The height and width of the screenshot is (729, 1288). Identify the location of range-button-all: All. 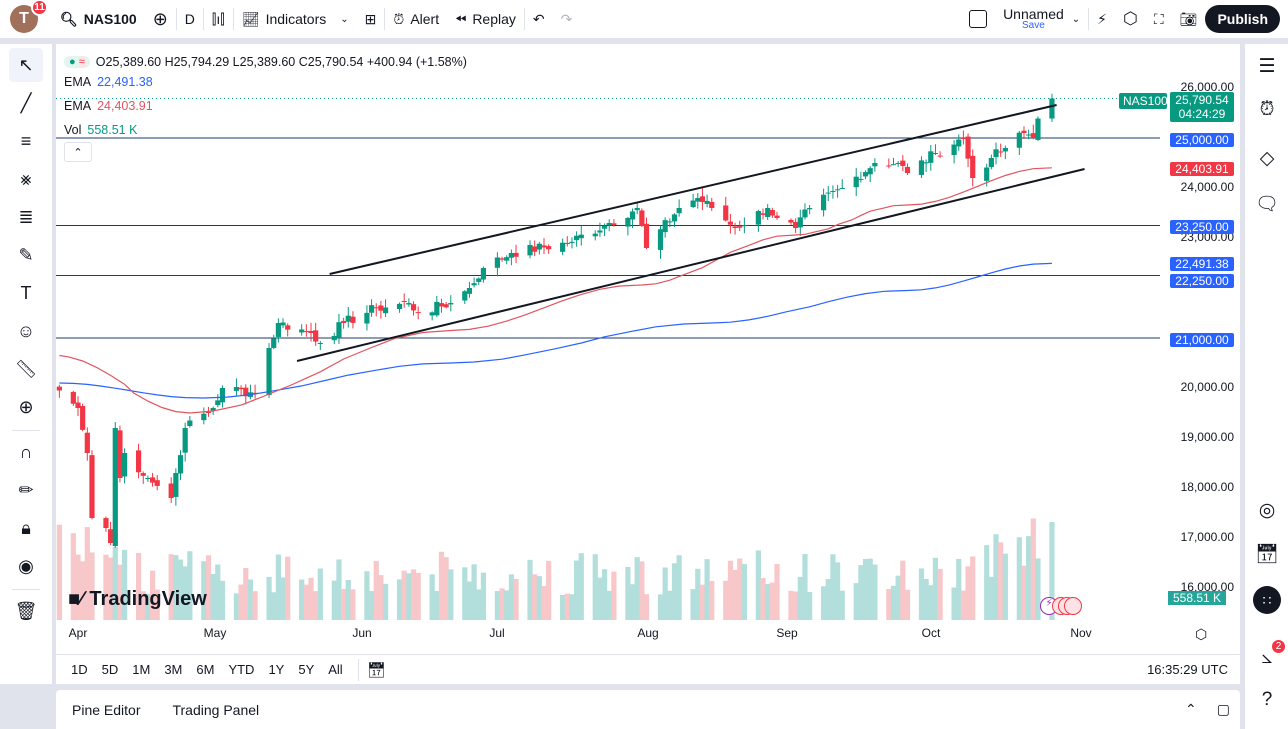
(335, 669).